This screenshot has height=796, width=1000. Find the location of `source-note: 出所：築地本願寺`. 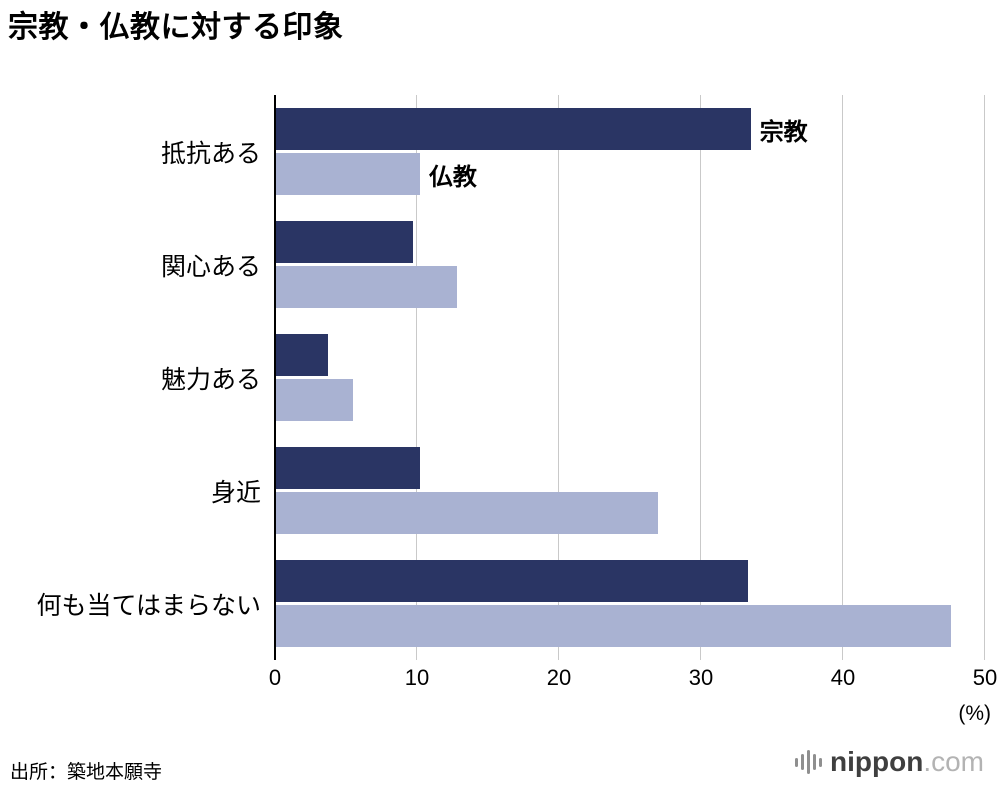

source-note: 出所：築地本願寺 is located at coordinates (86, 772).